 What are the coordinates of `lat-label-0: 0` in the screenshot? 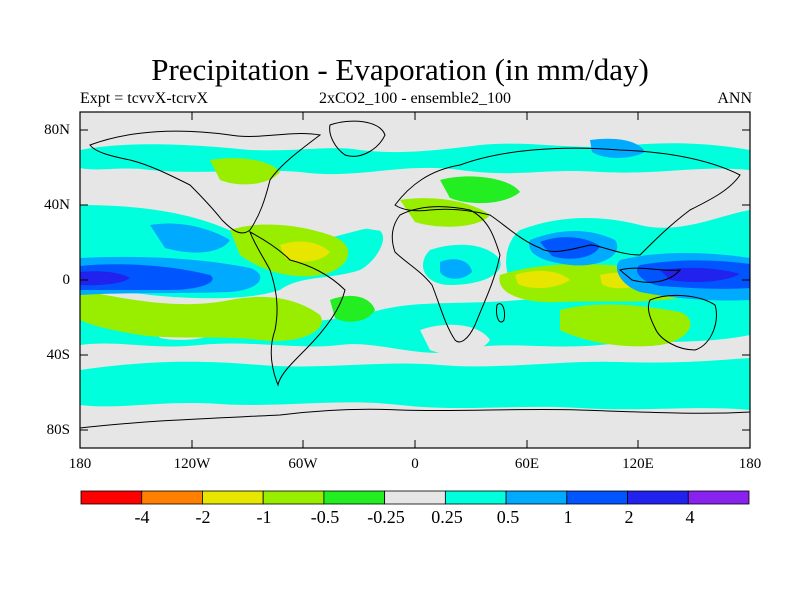 It's located at (66, 280).